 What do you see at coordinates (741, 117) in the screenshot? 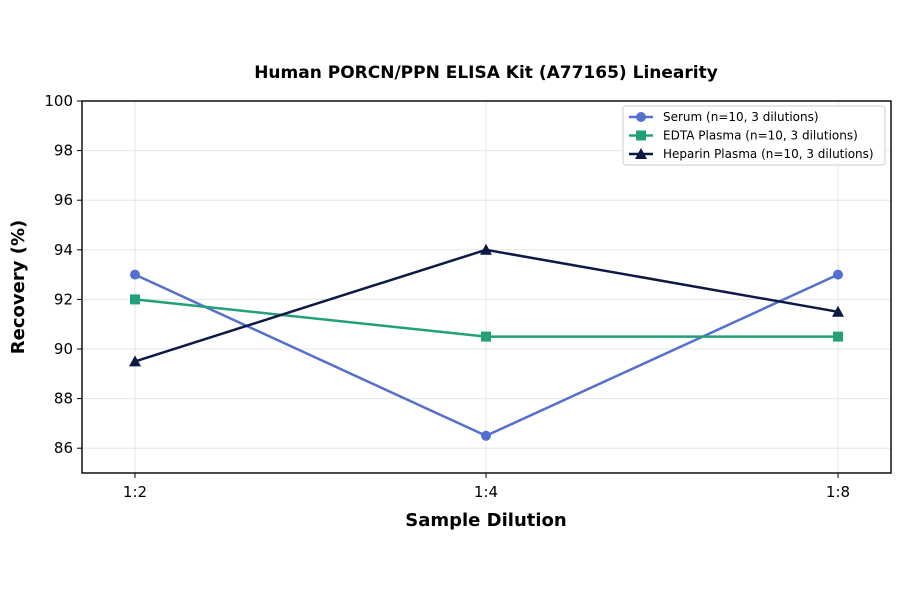
I see `legend-label: Serum (n=10, 3 dilutions)` at bounding box center [741, 117].